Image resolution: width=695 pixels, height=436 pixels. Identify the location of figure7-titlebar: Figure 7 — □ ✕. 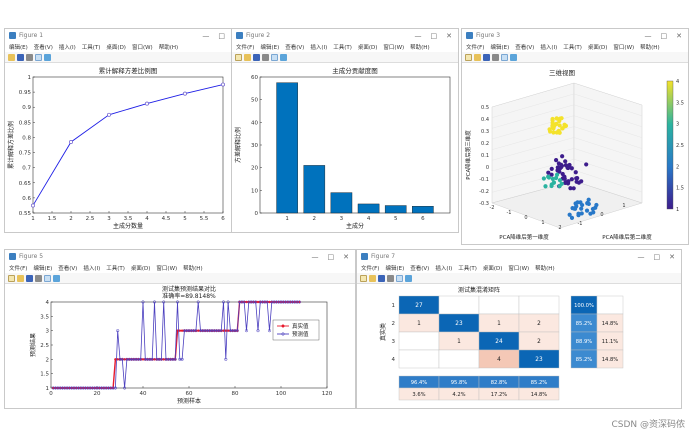
(519, 256).